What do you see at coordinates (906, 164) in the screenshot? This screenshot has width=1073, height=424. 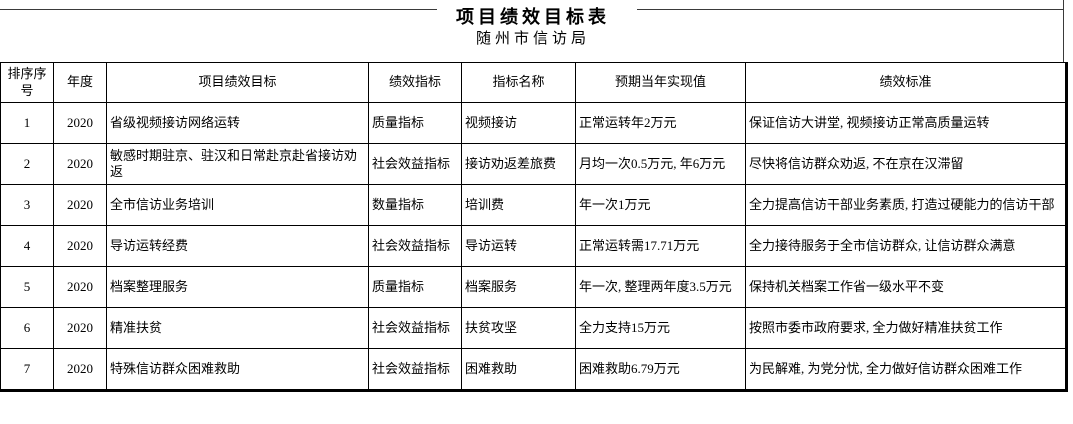 I see `table-cell: 尽快将信访群众劝返, 不在京在汉滞留` at bounding box center [906, 164].